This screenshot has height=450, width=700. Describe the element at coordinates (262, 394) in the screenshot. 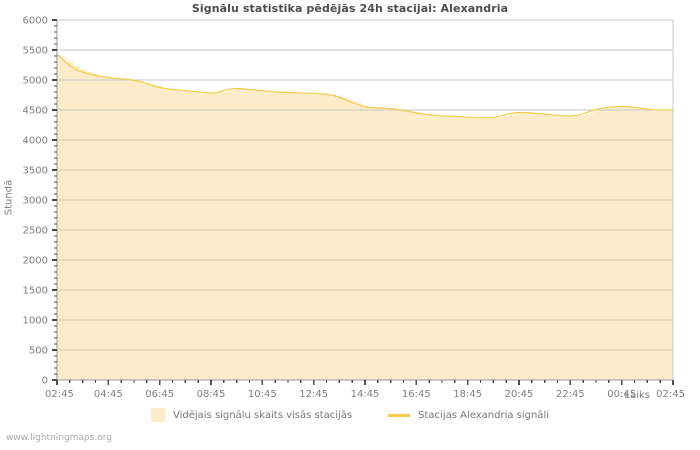

I see `x-tick-label-4: 10:45` at that location.